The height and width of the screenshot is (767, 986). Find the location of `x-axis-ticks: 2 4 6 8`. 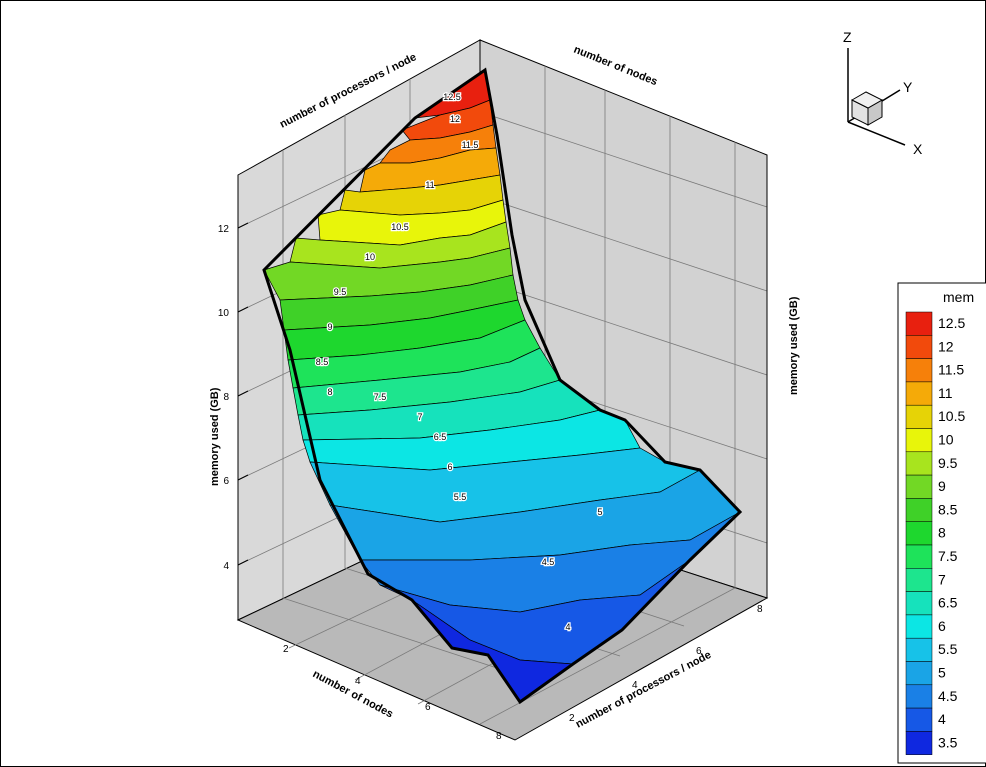

x-axis-ticks: 2 4 6 8 is located at coordinates (392, 693).